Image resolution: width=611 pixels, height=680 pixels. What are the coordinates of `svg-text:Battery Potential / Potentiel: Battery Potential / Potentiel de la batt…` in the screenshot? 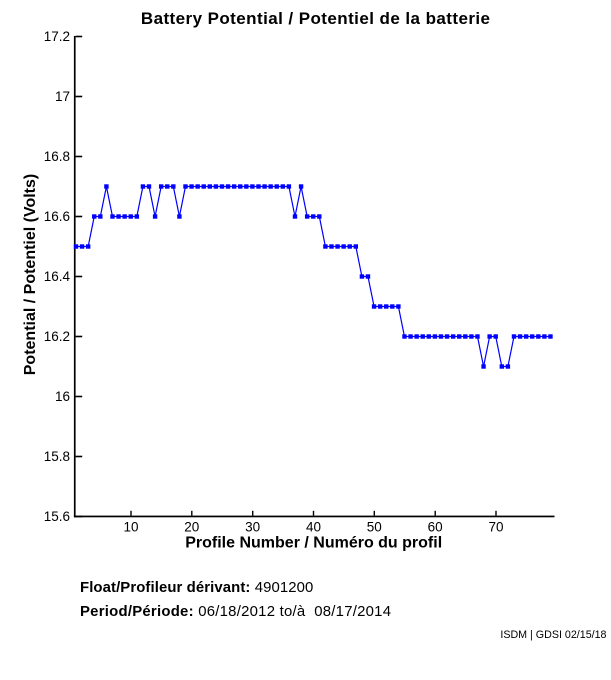 It's located at (316, 18).